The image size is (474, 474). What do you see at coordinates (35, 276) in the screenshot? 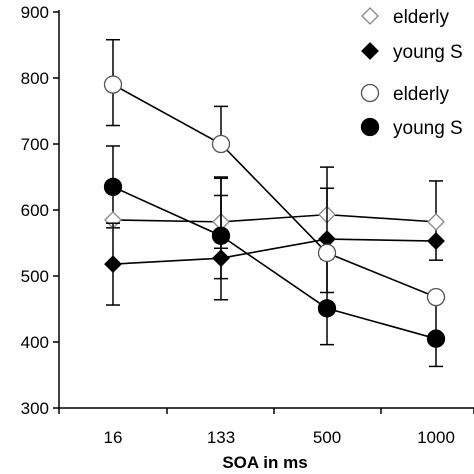
I see `y-tick-label: 500` at bounding box center [35, 276].